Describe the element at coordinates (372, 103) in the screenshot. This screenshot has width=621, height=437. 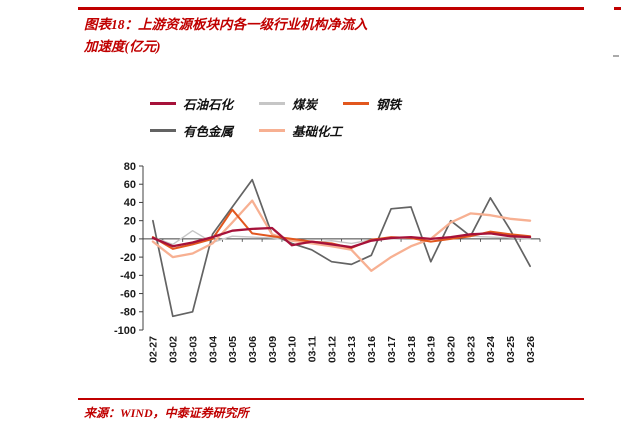
I see `legend-item: 钢铁` at that location.